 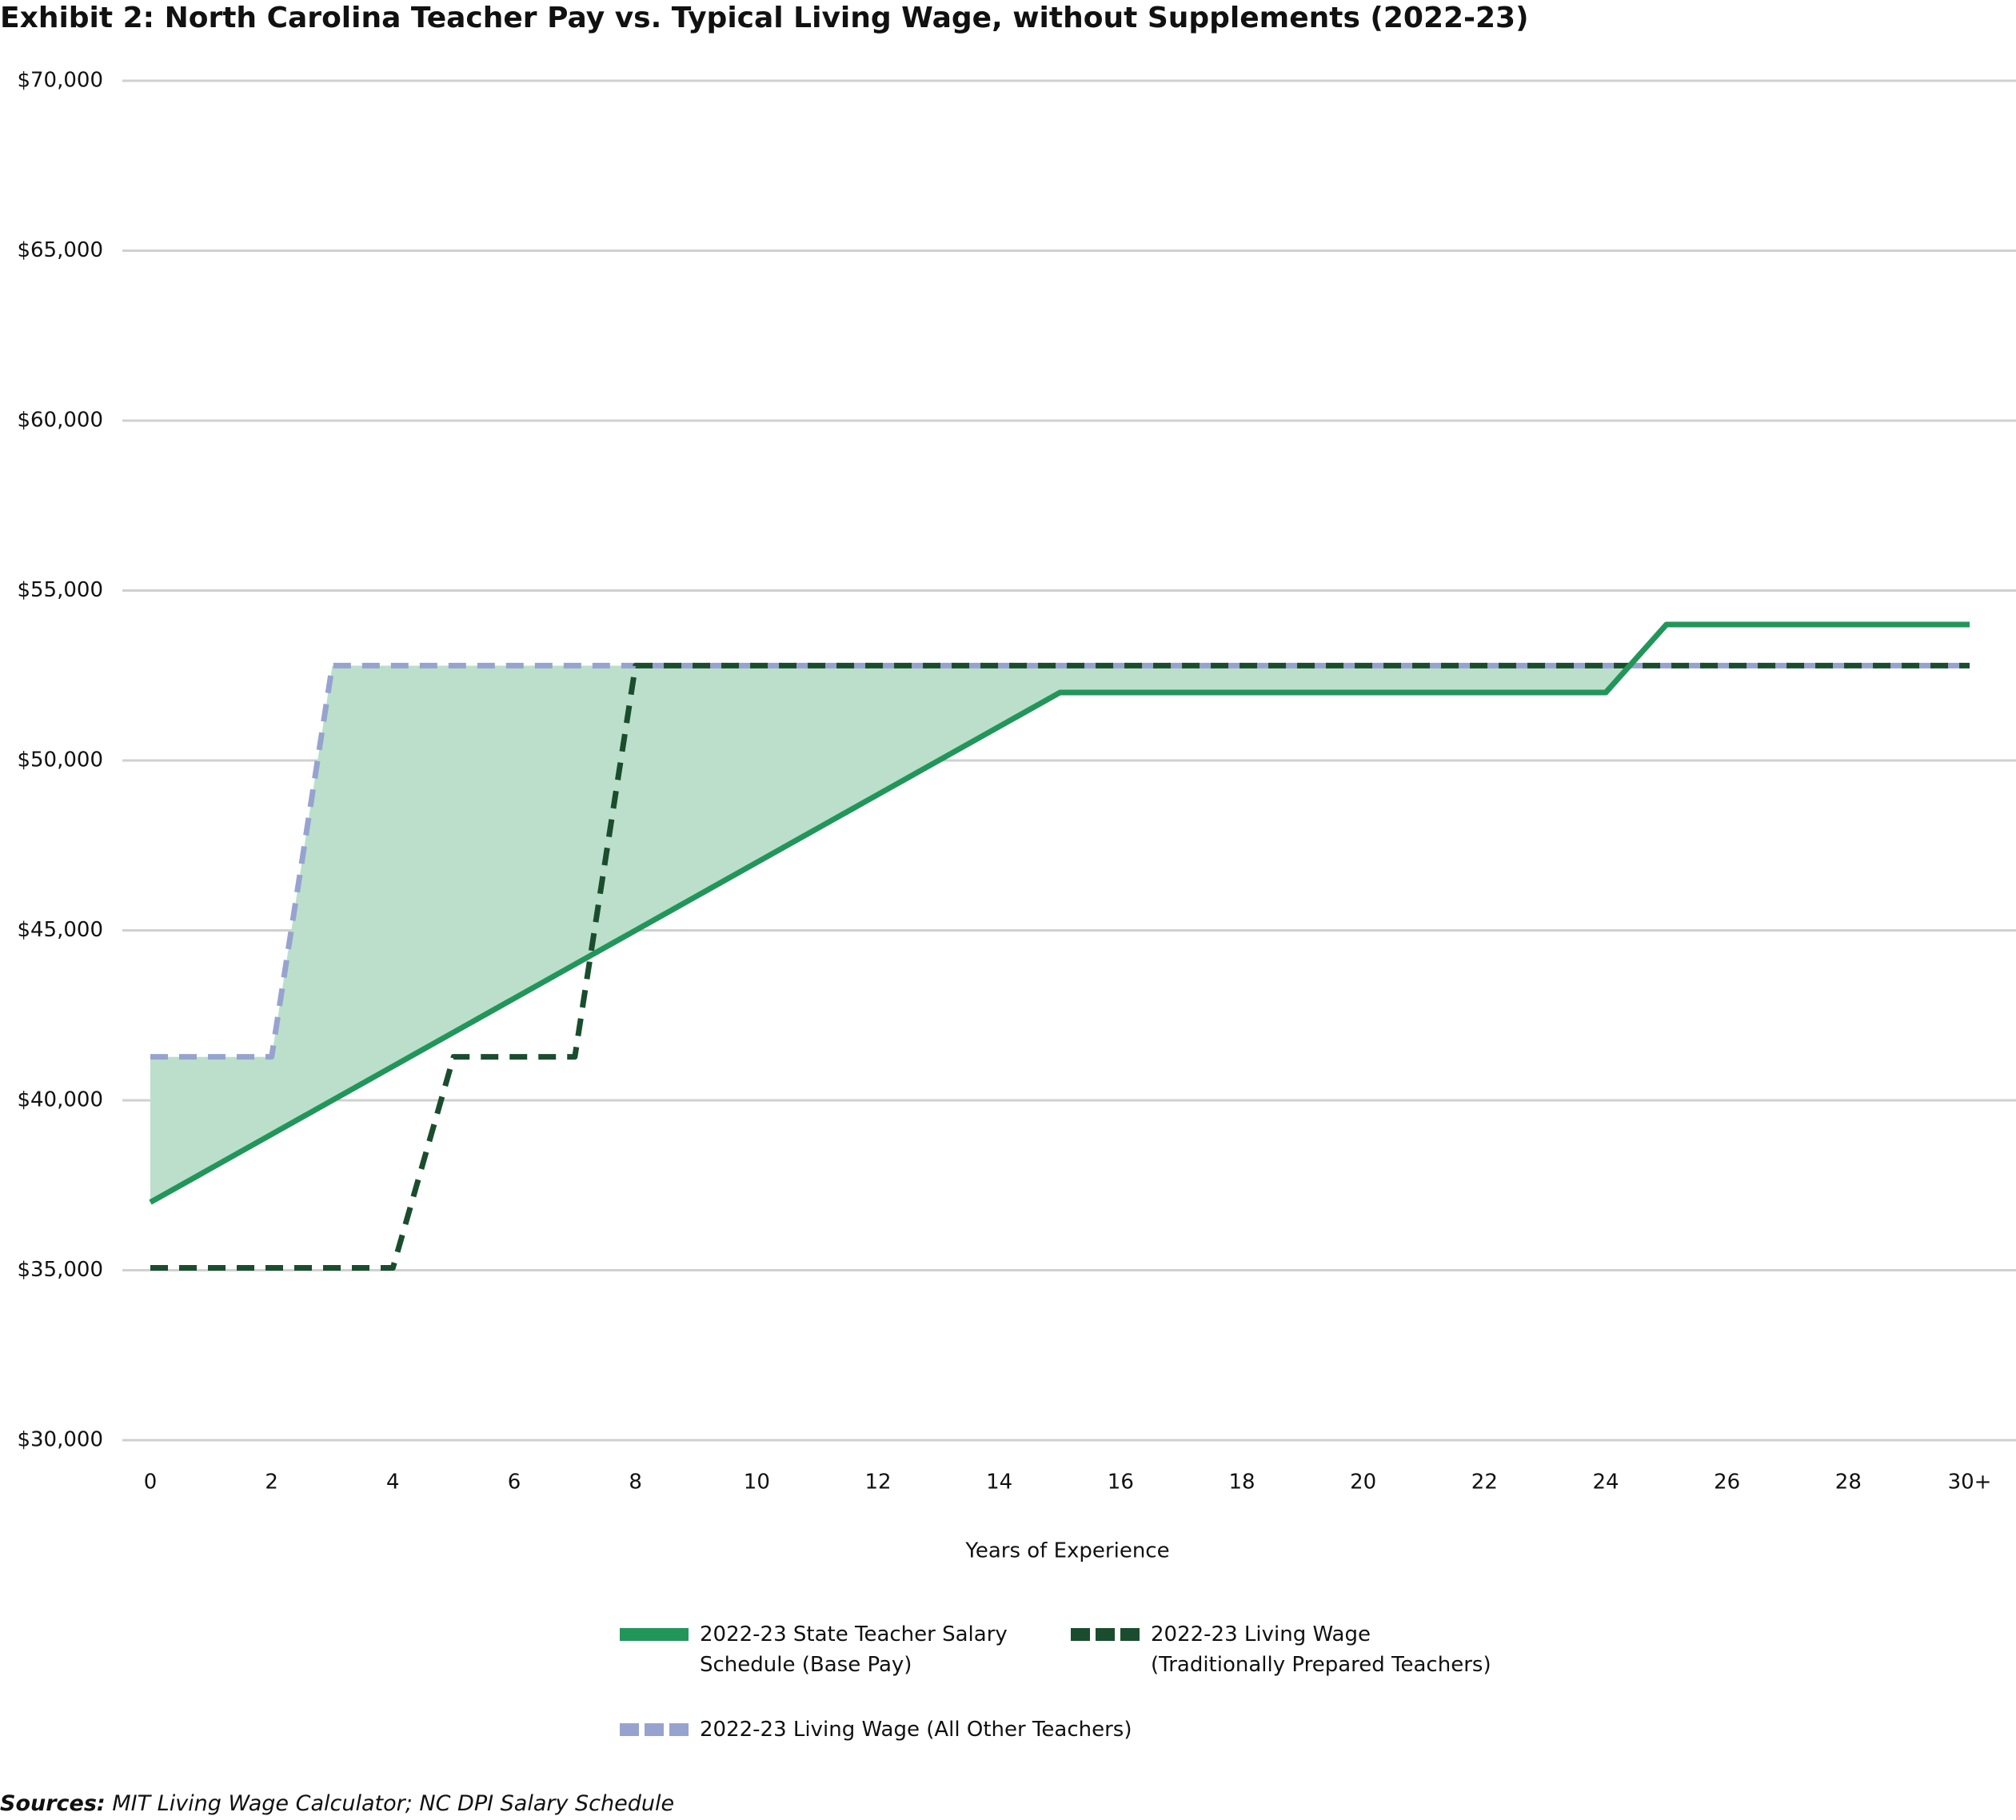 What do you see at coordinates (271, 1483) in the screenshot?
I see `x-tick-label: 2` at bounding box center [271, 1483].